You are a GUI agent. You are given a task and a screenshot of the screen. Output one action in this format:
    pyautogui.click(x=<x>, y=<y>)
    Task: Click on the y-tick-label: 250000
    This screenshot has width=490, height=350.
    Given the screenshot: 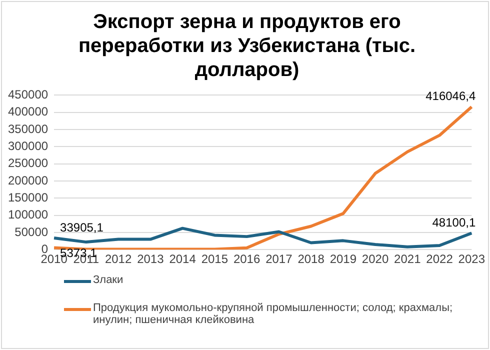 What is the action you would take?
    pyautogui.click(x=28, y=163)
    